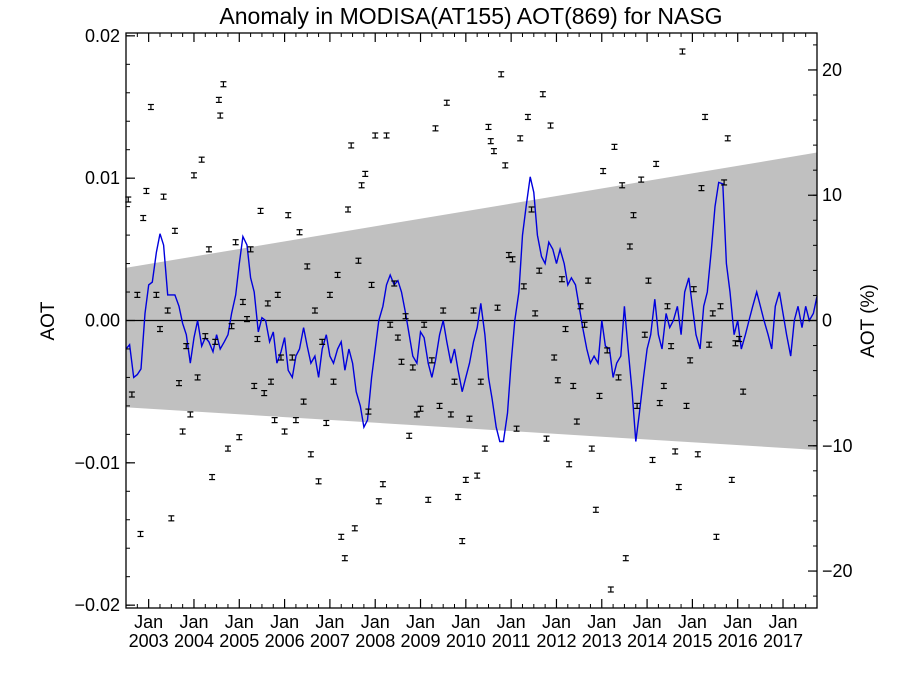 The image size is (900, 680). Describe the element at coordinates (97, 463) in the screenshot. I see `left-tick-label: −0.01` at that location.